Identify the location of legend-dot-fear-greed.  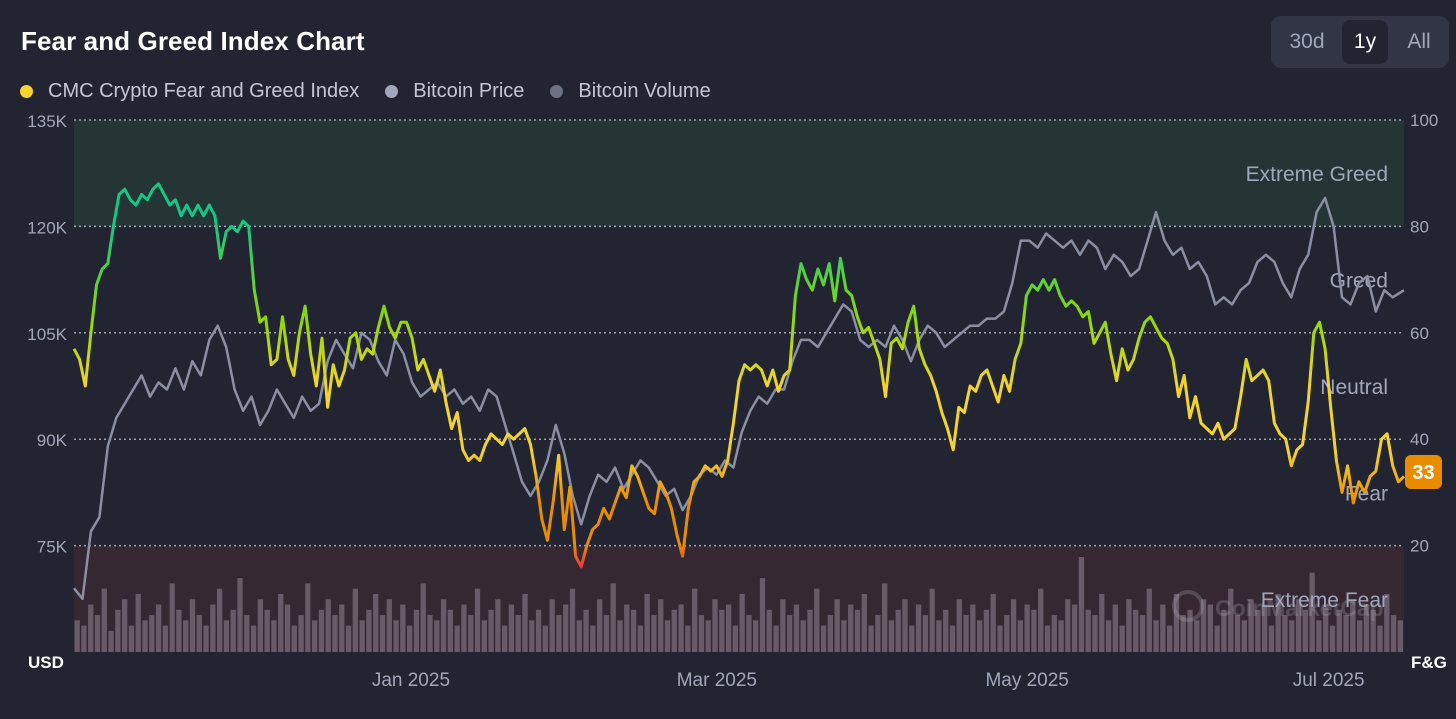
(26, 91).